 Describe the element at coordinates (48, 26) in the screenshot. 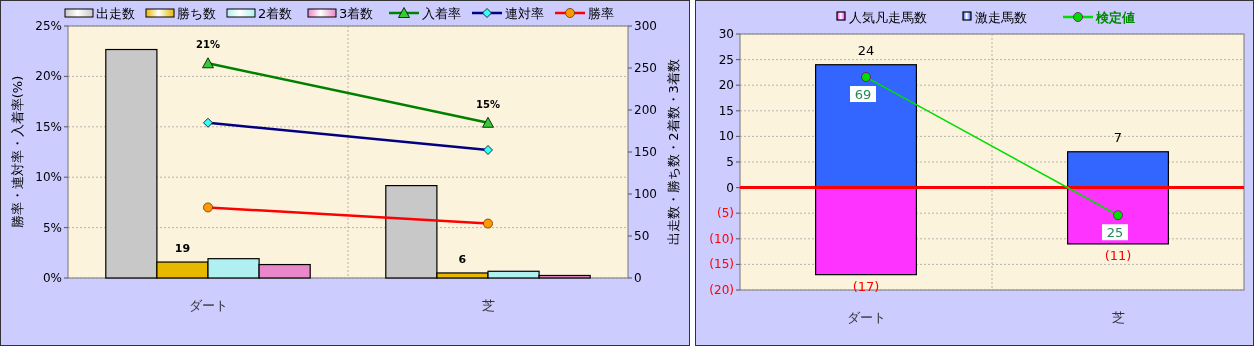

I see `y-tick-label: 25%` at that location.